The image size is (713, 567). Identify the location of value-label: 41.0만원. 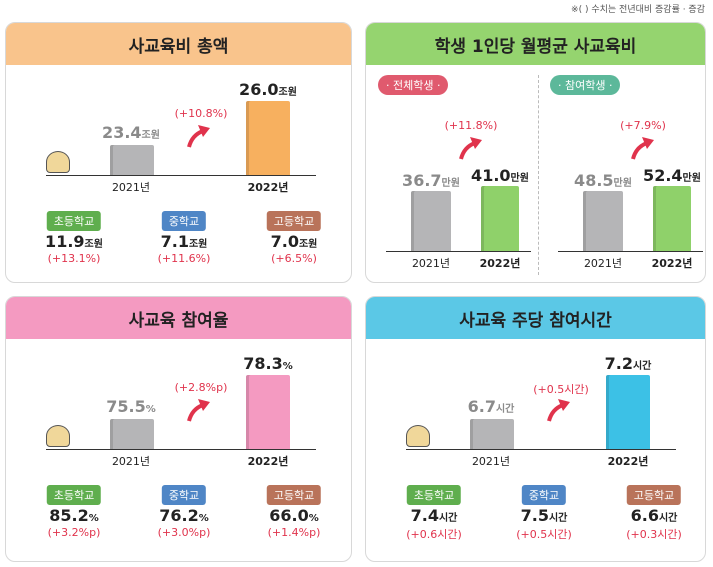
(500, 175).